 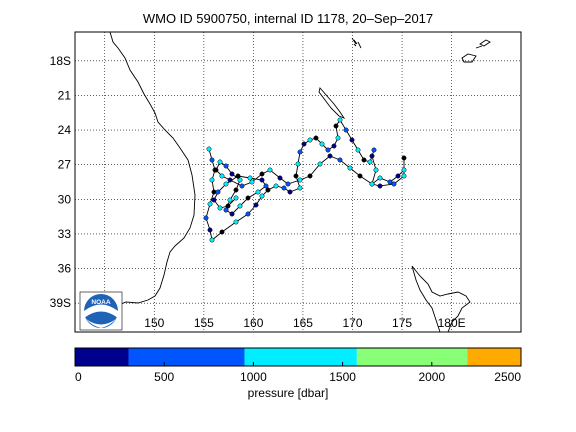 What do you see at coordinates (452, 323) in the screenshot?
I see `lon-tick-label: 180E` at bounding box center [452, 323].